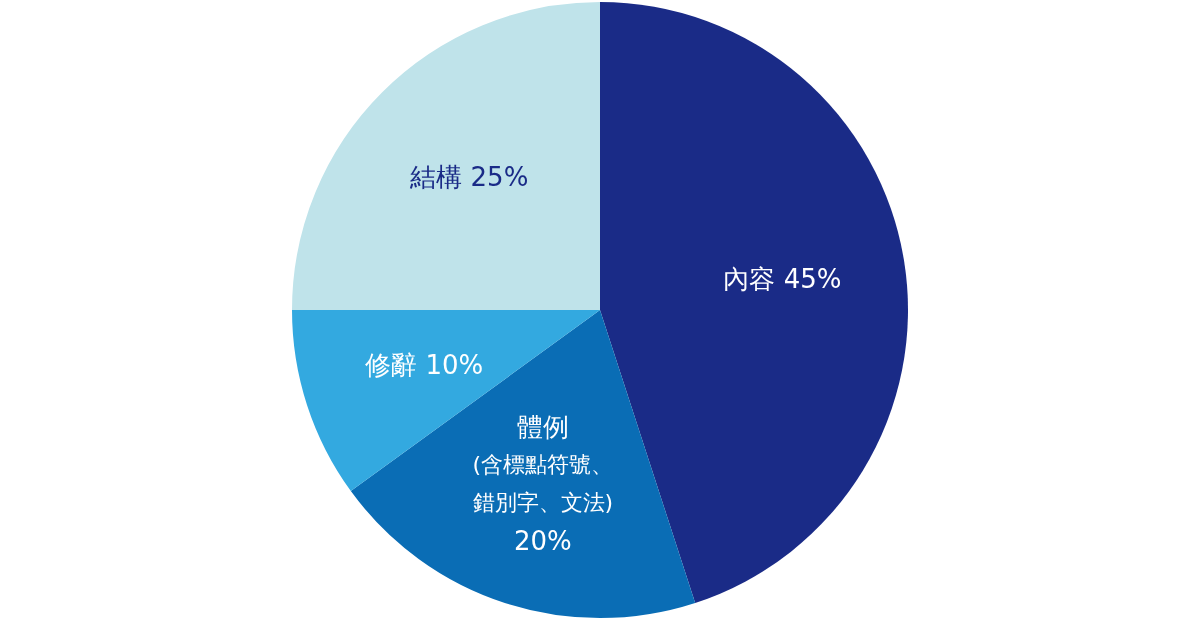  I want to click on slice-label: 內容 45%, so click(782, 278).